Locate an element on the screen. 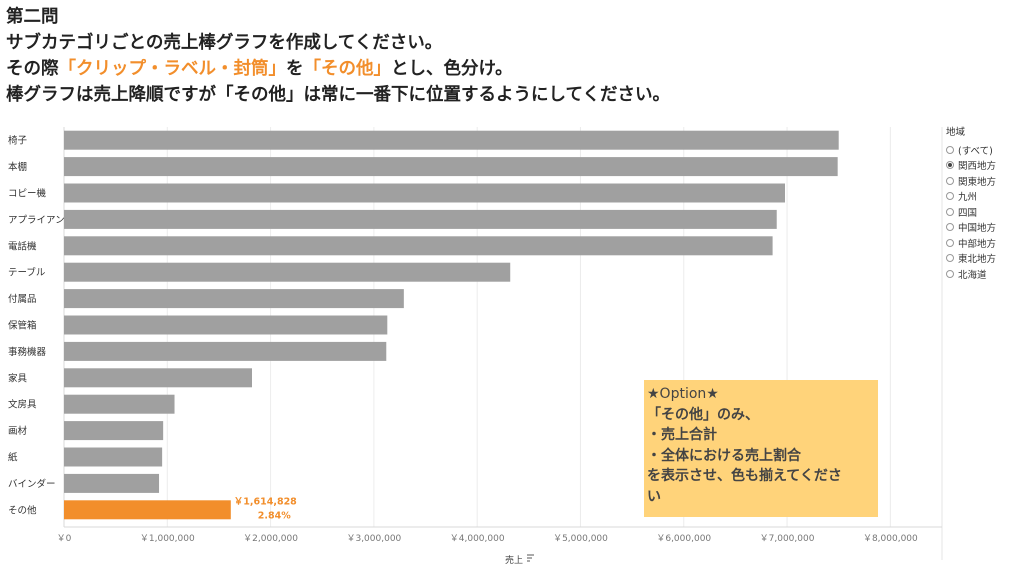  region-option-label: 北海道 is located at coordinates (972, 275).